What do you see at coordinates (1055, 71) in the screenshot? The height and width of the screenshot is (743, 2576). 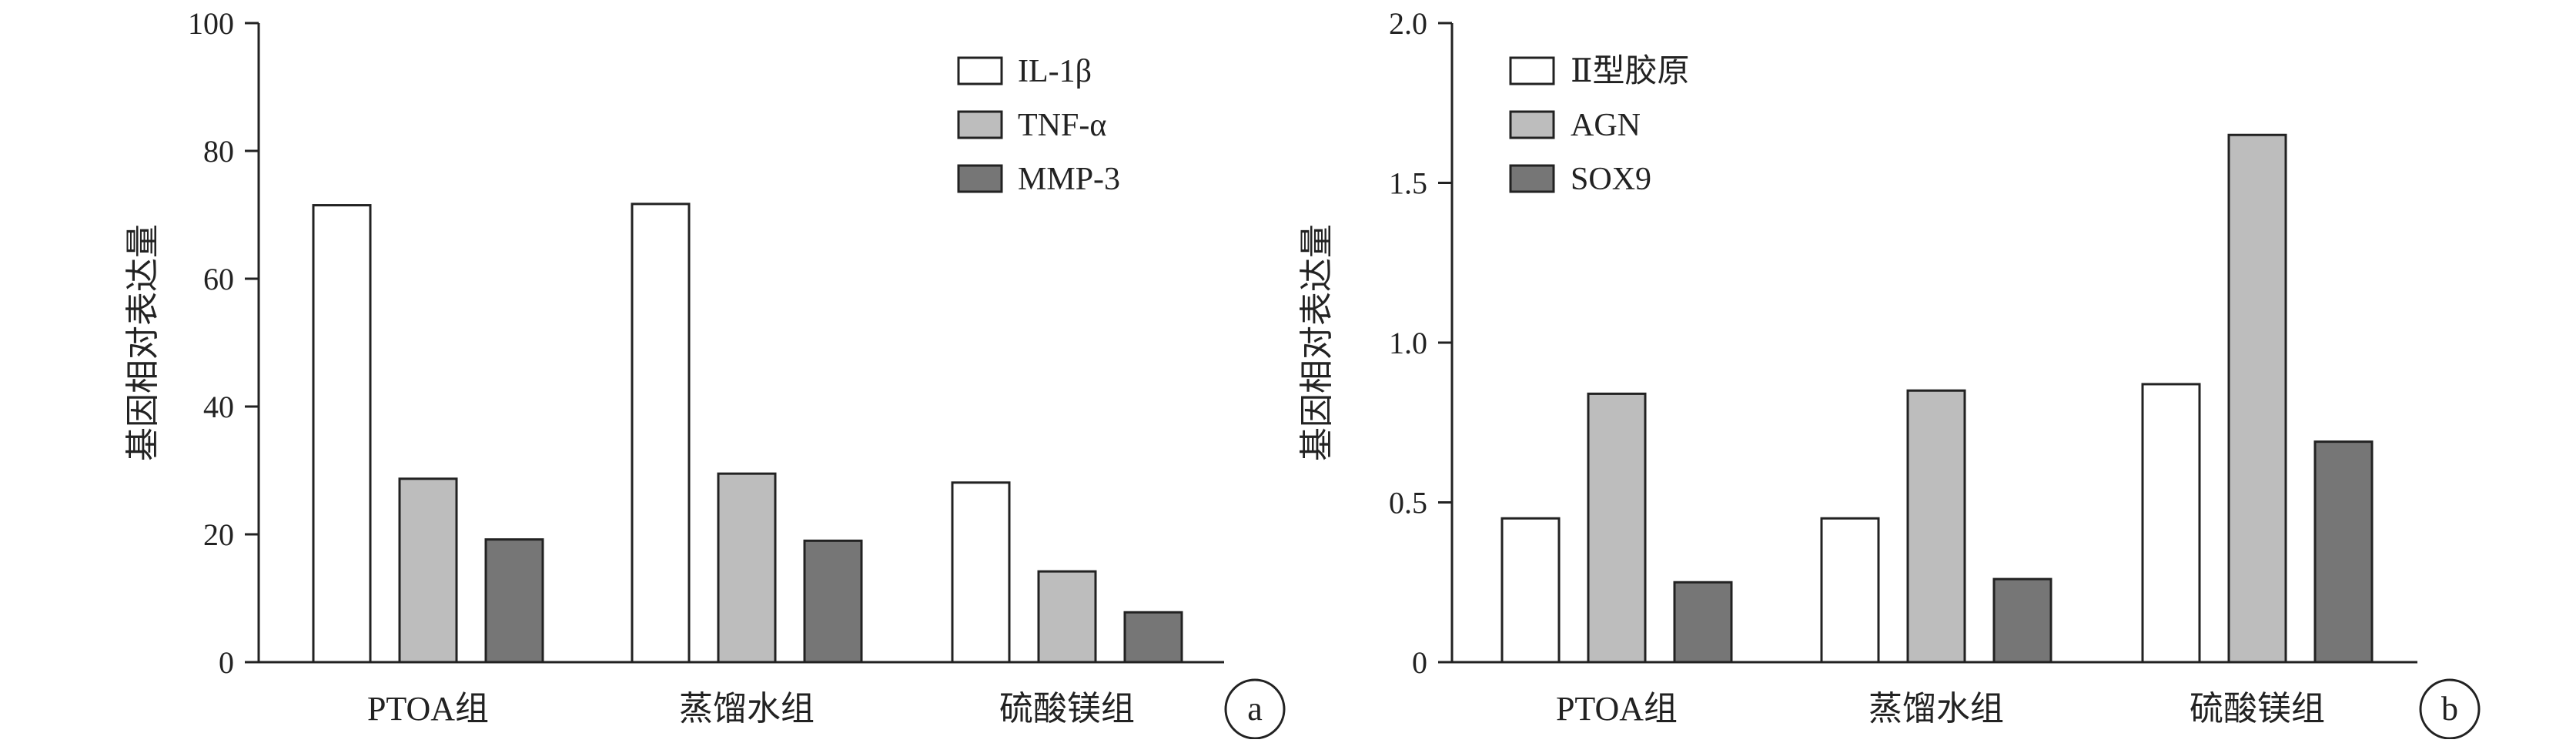 I see `legend-label: IL-1β` at bounding box center [1055, 71].